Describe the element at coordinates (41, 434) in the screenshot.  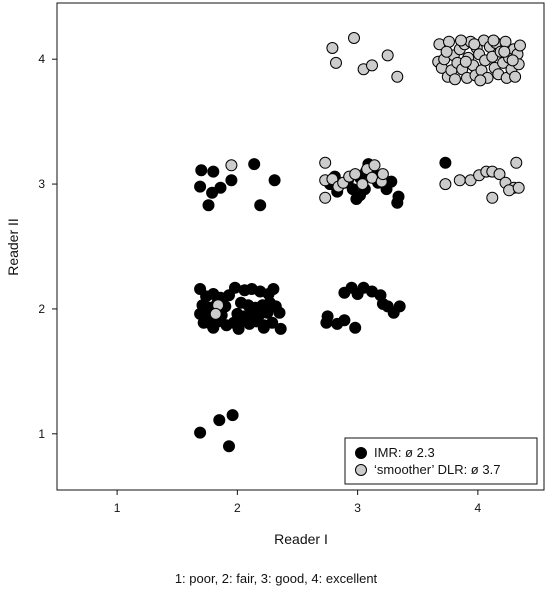
I see `y-tick-label: 1` at that location.